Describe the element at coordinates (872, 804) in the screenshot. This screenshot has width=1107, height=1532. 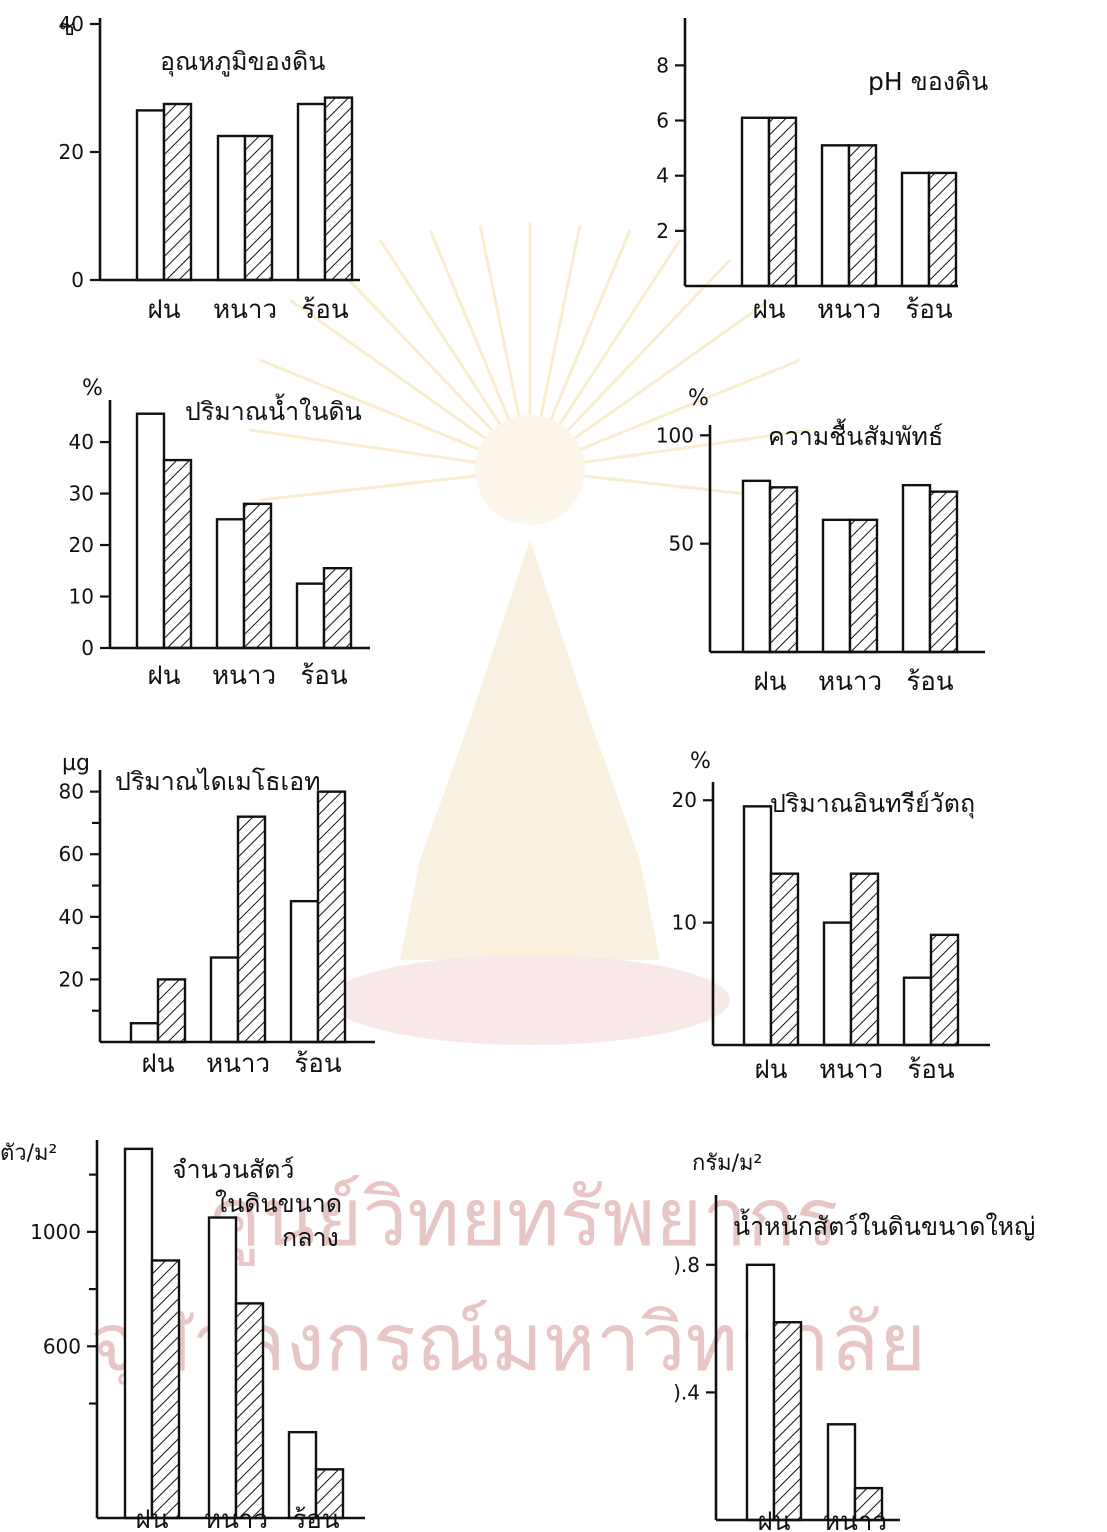
I see `chart-title: ปริมาณอินทรีย์วัตถุ` at that location.